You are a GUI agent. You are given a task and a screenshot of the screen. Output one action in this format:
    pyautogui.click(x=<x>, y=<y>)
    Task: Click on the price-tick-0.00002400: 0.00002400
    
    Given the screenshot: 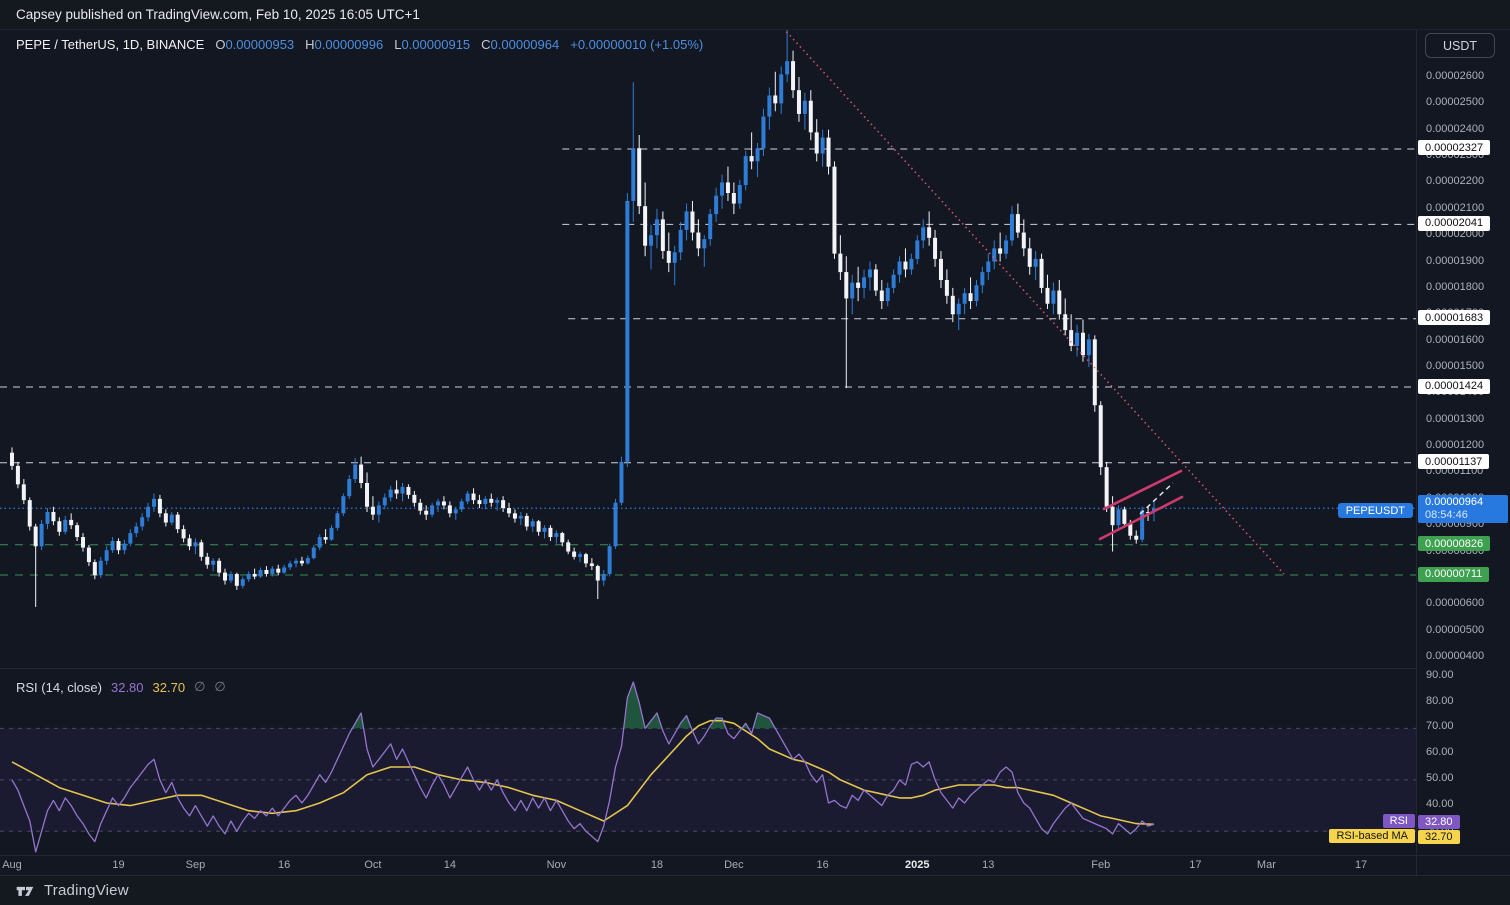 What is the action you would take?
    pyautogui.click(x=1455, y=128)
    